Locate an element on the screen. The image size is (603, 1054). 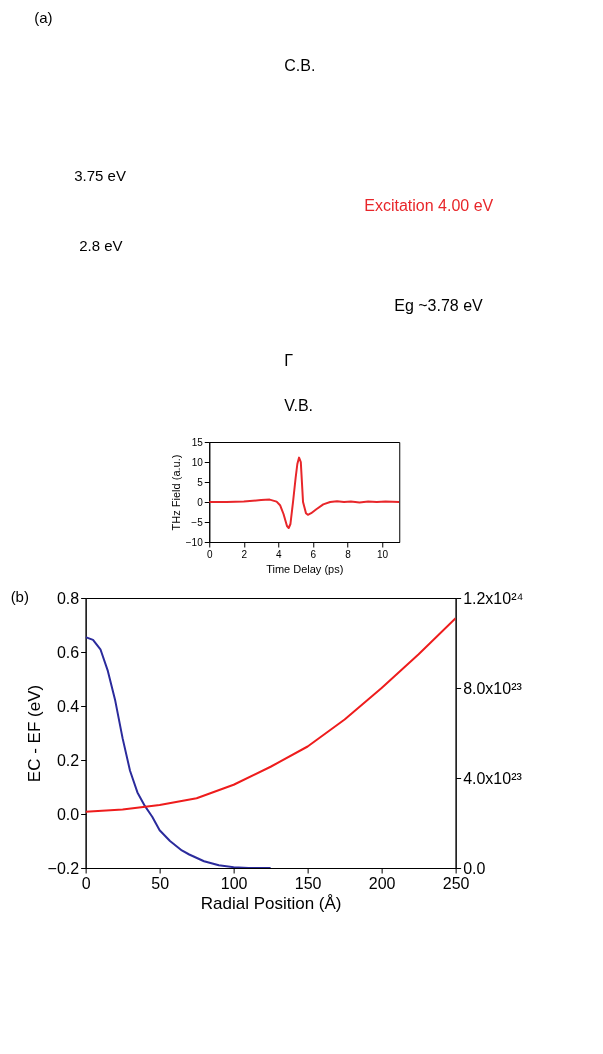
text: (b) is located at coordinates (19, 596).